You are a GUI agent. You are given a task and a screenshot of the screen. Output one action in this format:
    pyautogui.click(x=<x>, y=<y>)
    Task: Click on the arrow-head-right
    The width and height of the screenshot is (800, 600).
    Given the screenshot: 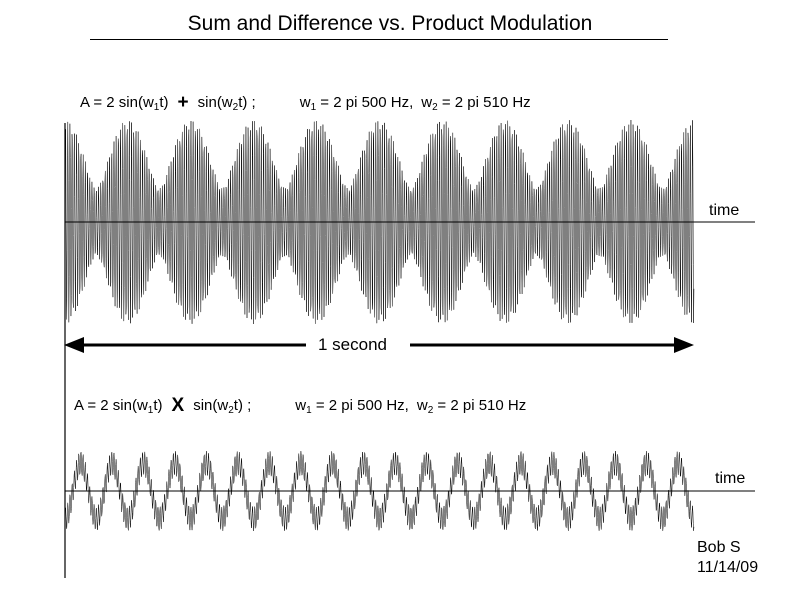 What is the action you would take?
    pyautogui.click(x=684, y=345)
    